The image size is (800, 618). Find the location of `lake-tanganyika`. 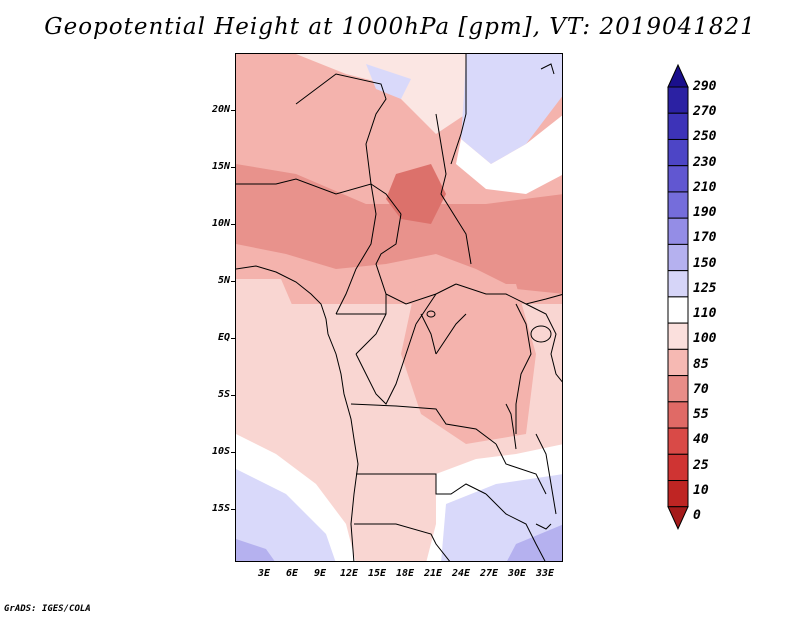

lake-tanganyika is located at coordinates (511, 426).